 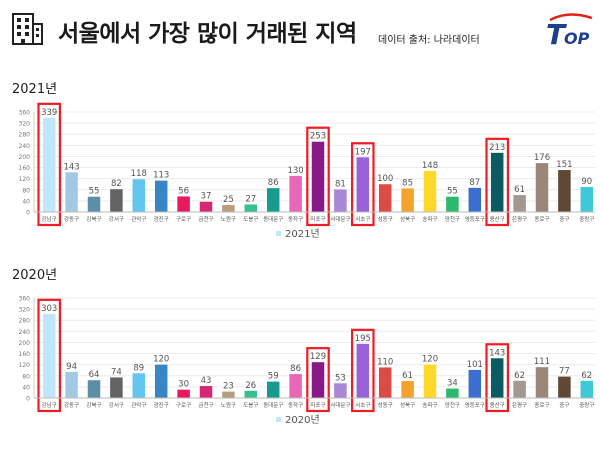 What do you see at coordinates (25, 299) in the screenshot?
I see `y-tick-label: 360` at bounding box center [25, 299].